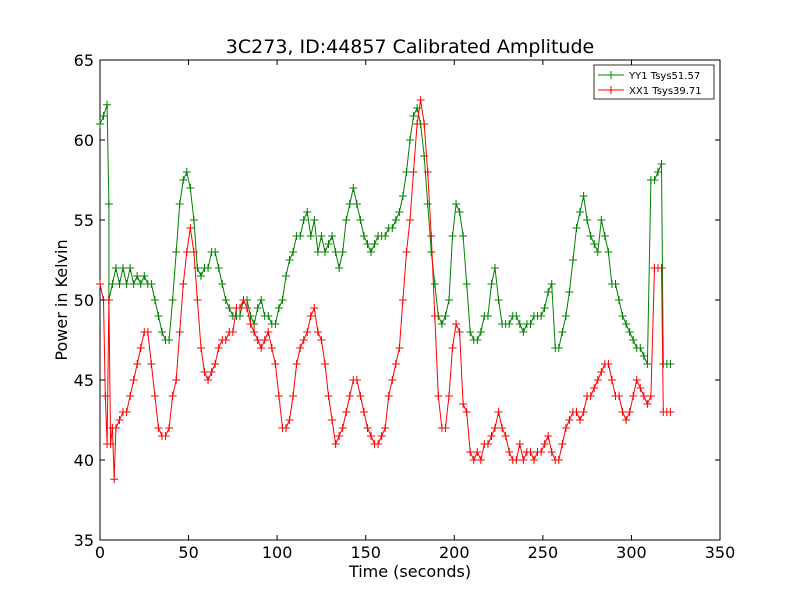 This screenshot has width=800, height=600. Describe the element at coordinates (84, 60) in the screenshot. I see `y-tick-label: 65` at that location.